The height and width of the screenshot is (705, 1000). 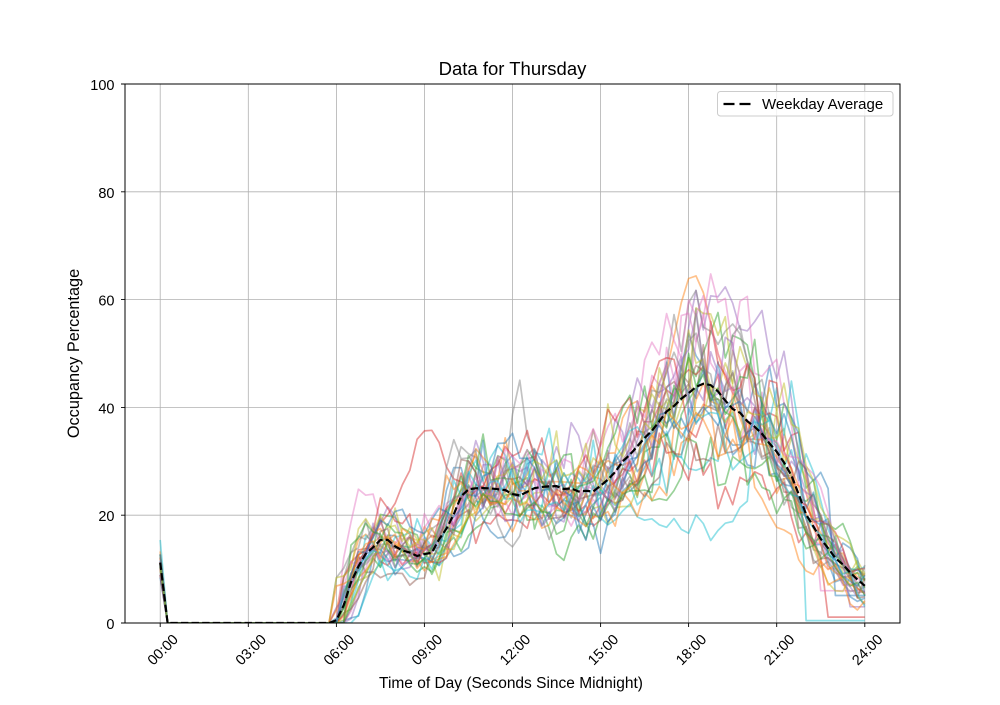 I want to click on svg-text: 40, so click(x=106, y=409).